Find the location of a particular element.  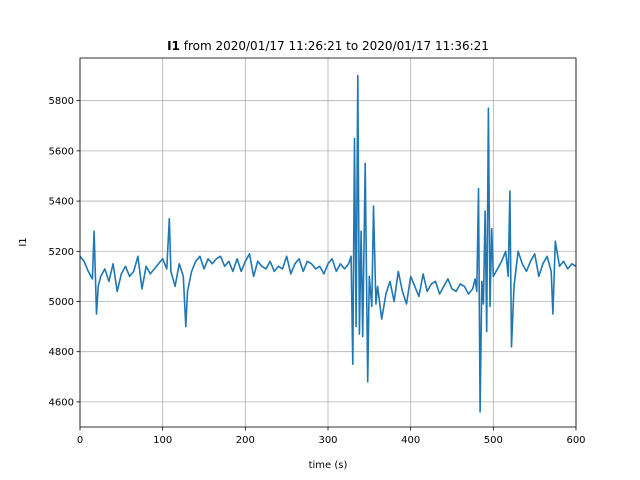

y-axis-label: I1 is located at coordinates (23, 241).